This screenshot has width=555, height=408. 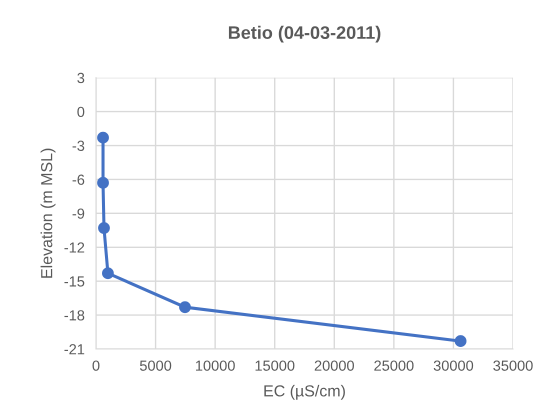 I want to click on y-tick-label: -3, so click(x=78, y=145).